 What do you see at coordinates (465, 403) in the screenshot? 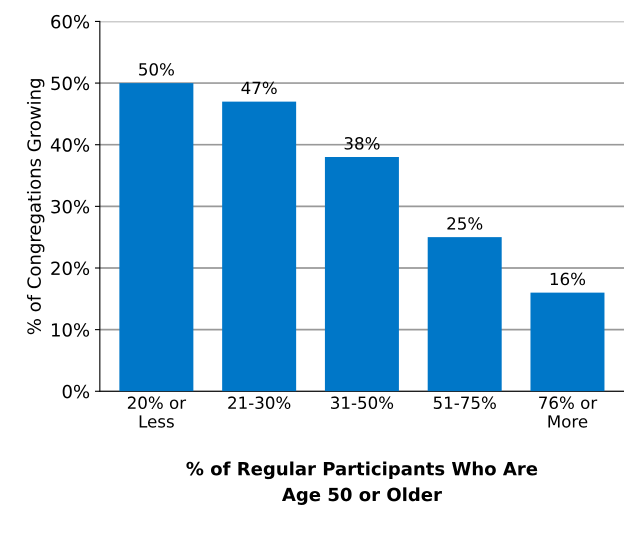
I see `x-tick-label: 51-75%` at bounding box center [465, 403].